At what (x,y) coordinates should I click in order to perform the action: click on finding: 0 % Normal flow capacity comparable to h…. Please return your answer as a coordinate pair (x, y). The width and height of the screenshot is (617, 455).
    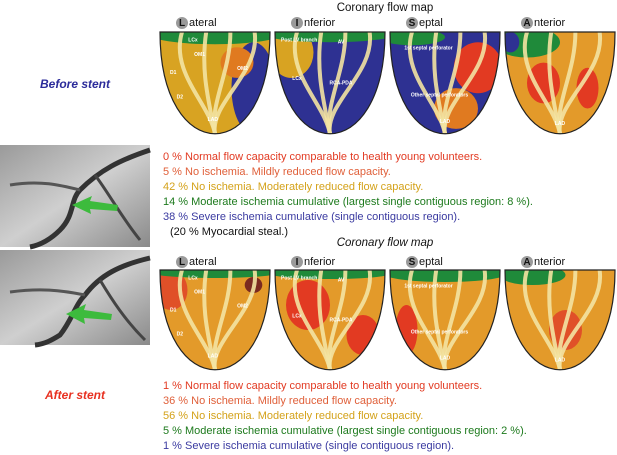
    Looking at the image, I should click on (322, 157).